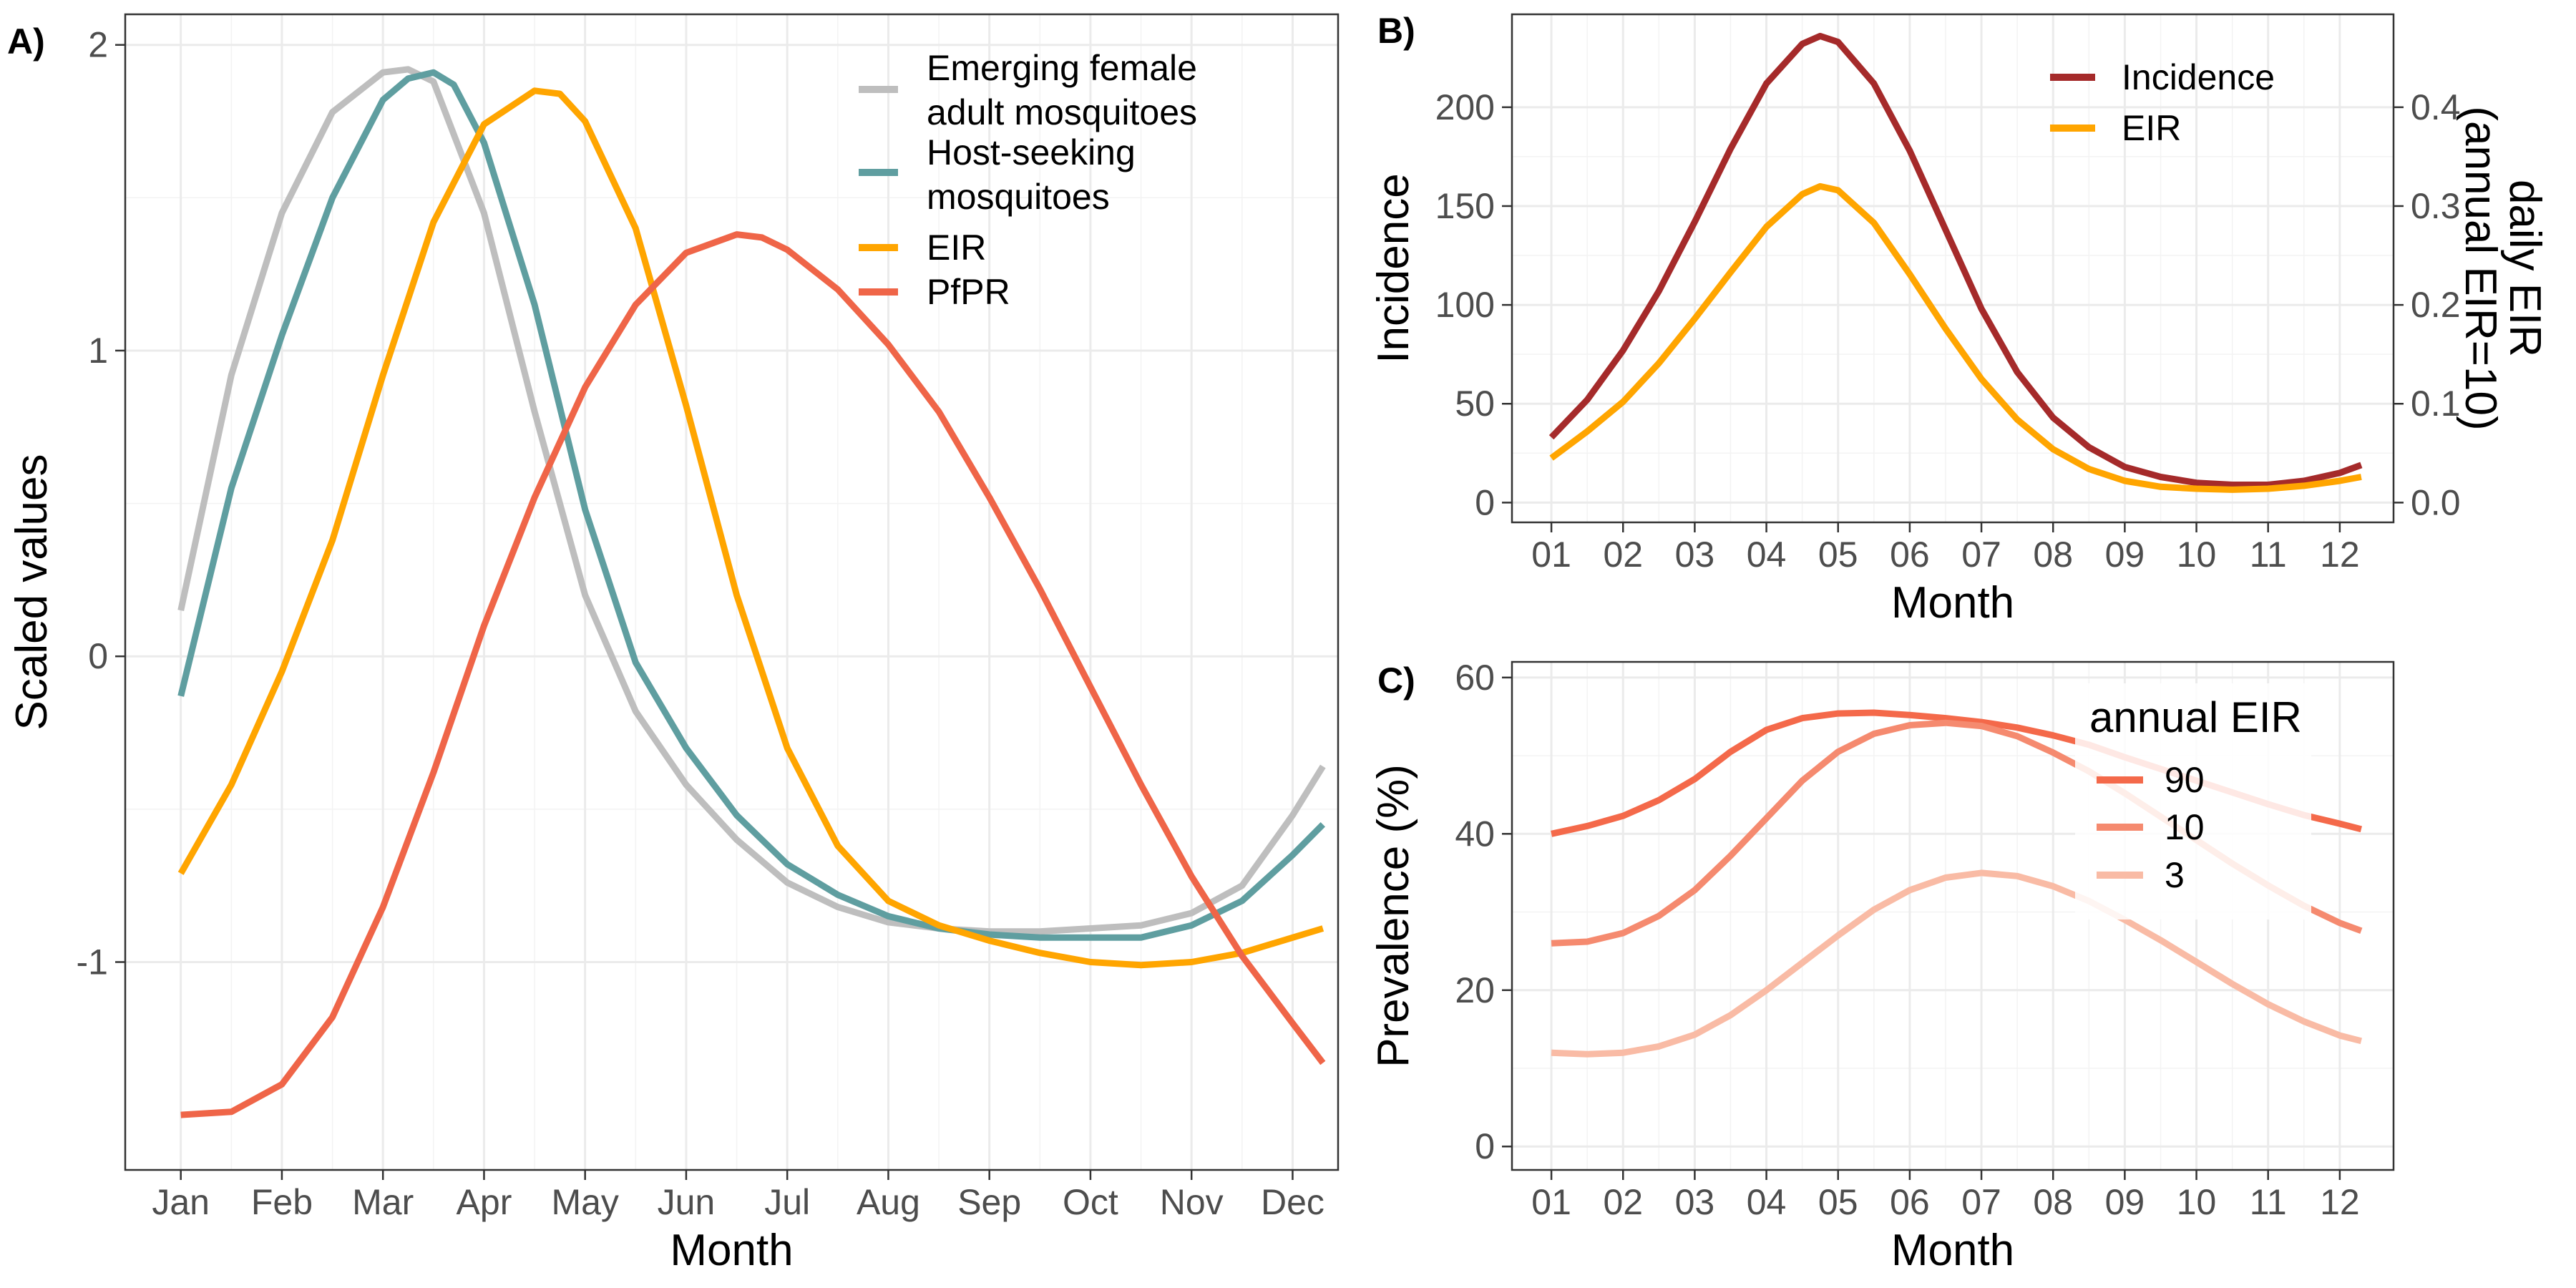 This screenshot has width=2576, height=1288. Describe the element at coordinates (2175, 875) in the screenshot. I see `legend-label: 3` at that location.